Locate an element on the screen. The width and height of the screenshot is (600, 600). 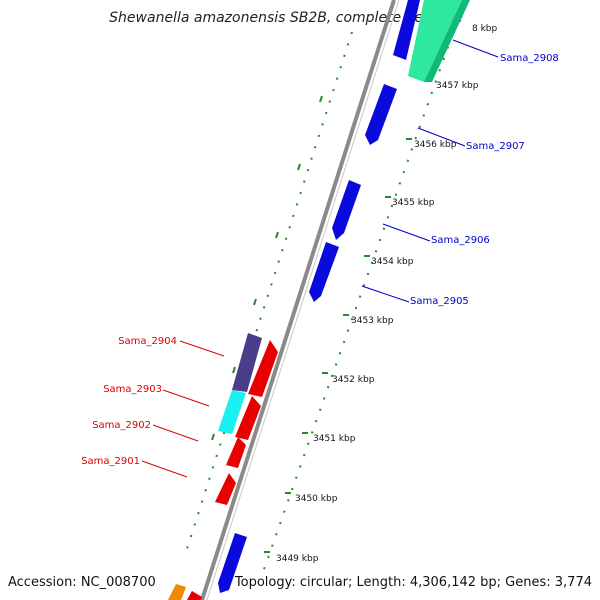
tick-label-3457: 3457 kbp is located at coordinates (457, 86).